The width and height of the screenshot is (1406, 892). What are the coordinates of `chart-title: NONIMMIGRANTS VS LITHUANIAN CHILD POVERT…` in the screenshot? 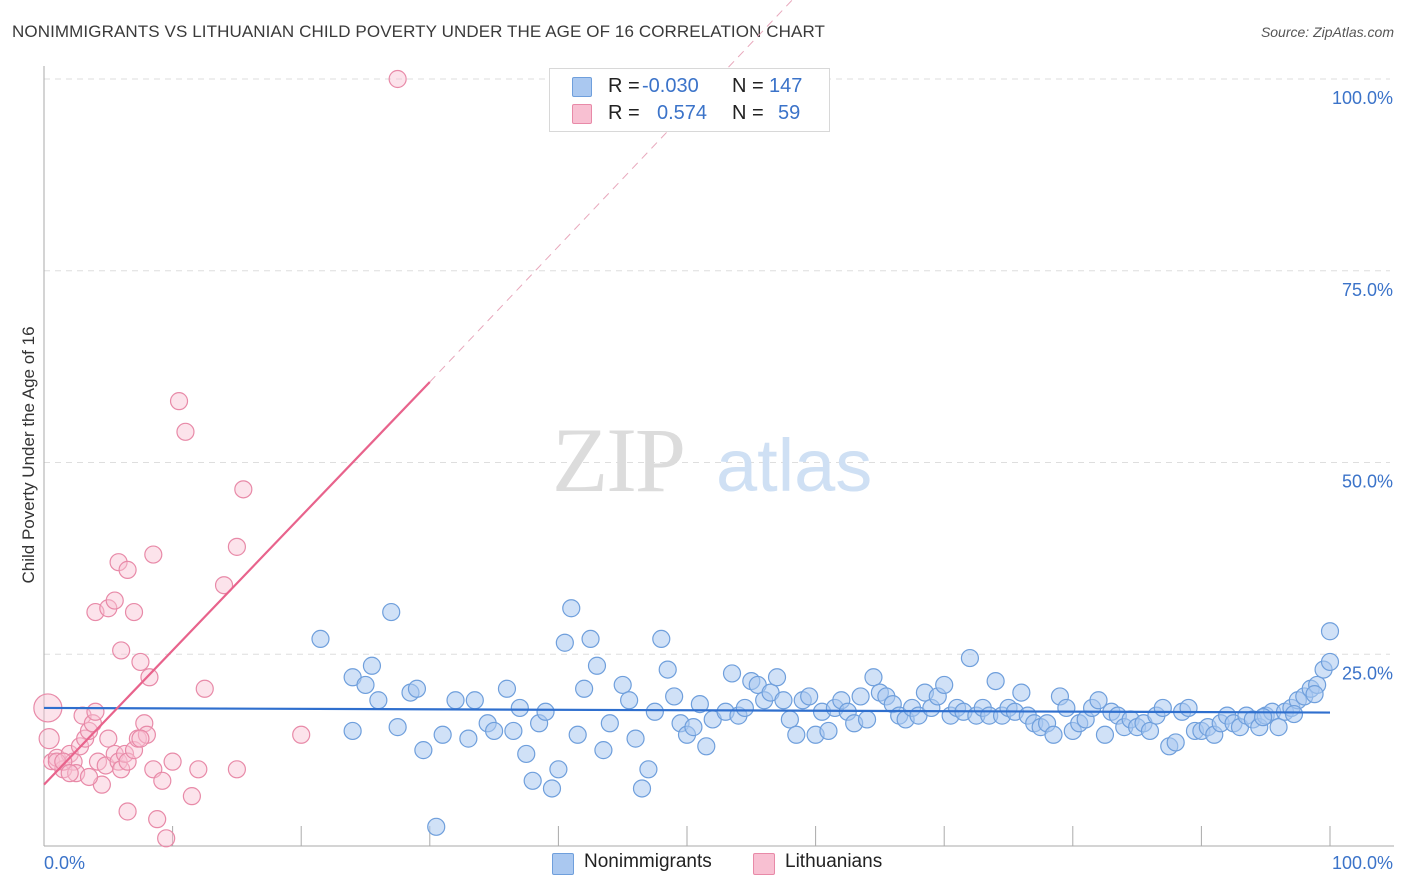 It's located at (419, 31).